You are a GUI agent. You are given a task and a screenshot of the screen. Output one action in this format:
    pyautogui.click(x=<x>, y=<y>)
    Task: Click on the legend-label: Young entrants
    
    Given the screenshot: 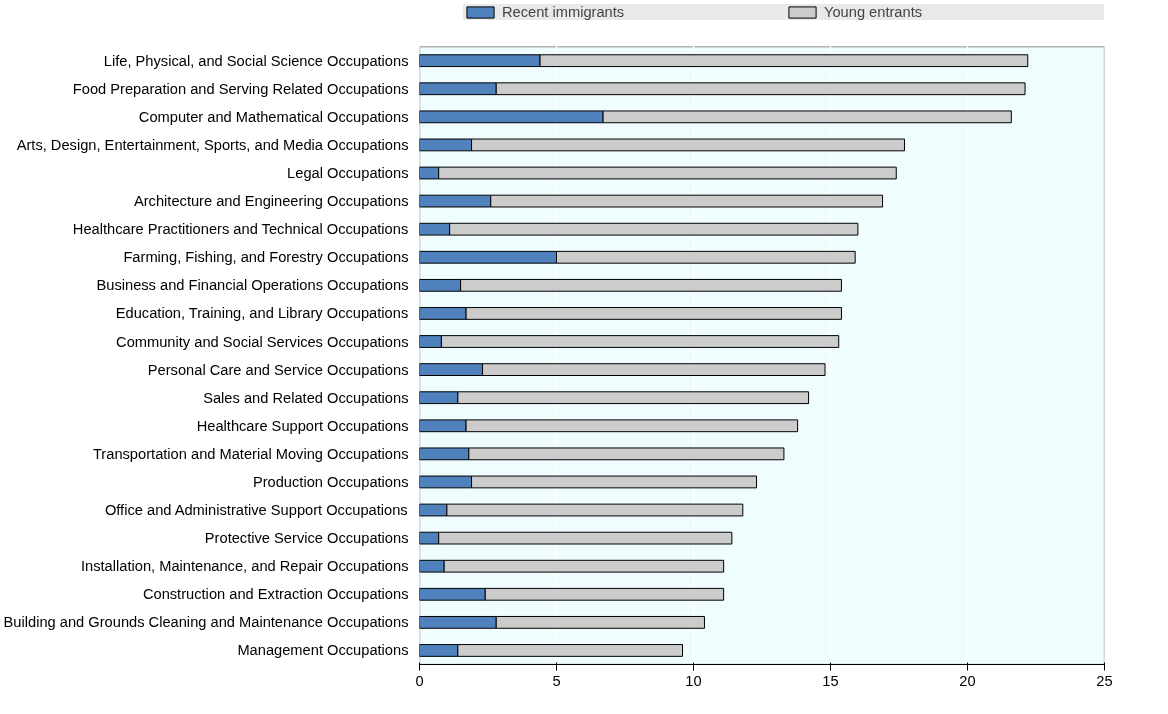 What is the action you would take?
    pyautogui.click(x=874, y=12)
    